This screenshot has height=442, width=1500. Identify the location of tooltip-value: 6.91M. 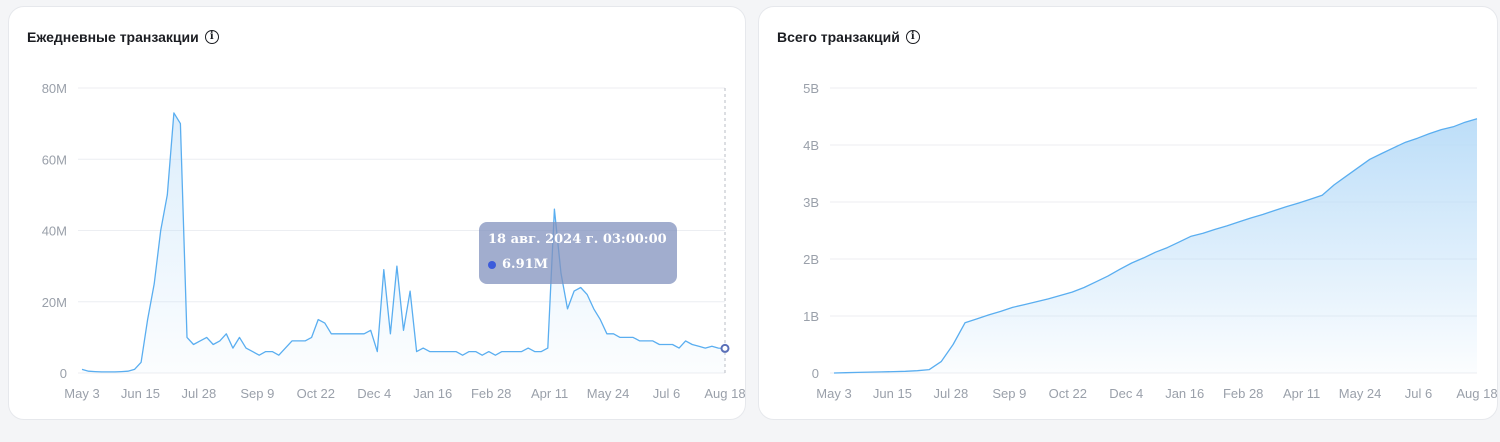
(525, 264).